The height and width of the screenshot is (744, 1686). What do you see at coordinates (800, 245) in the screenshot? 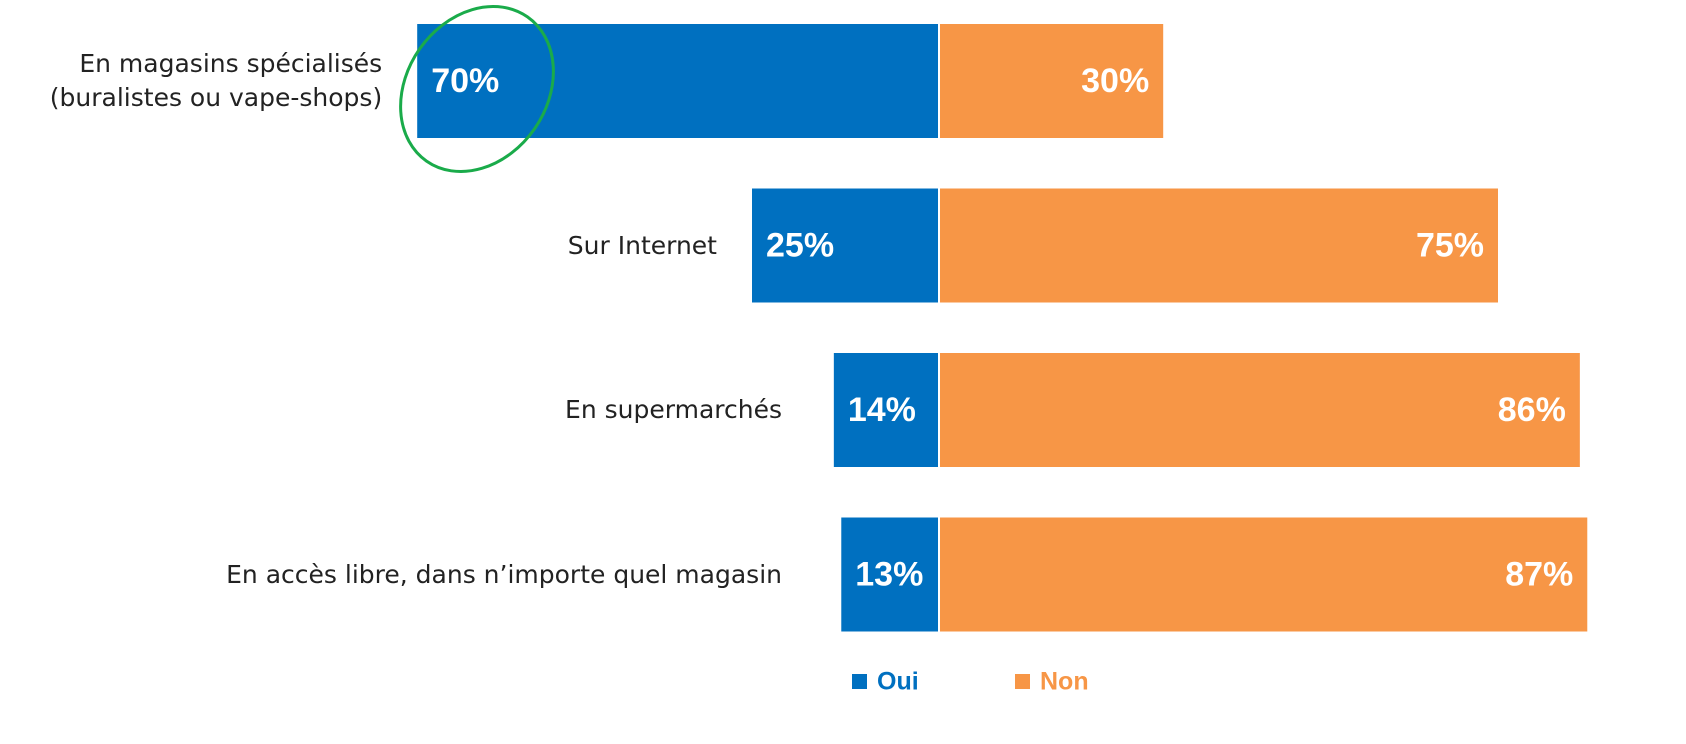
I see `value-label: 25%` at bounding box center [800, 245].